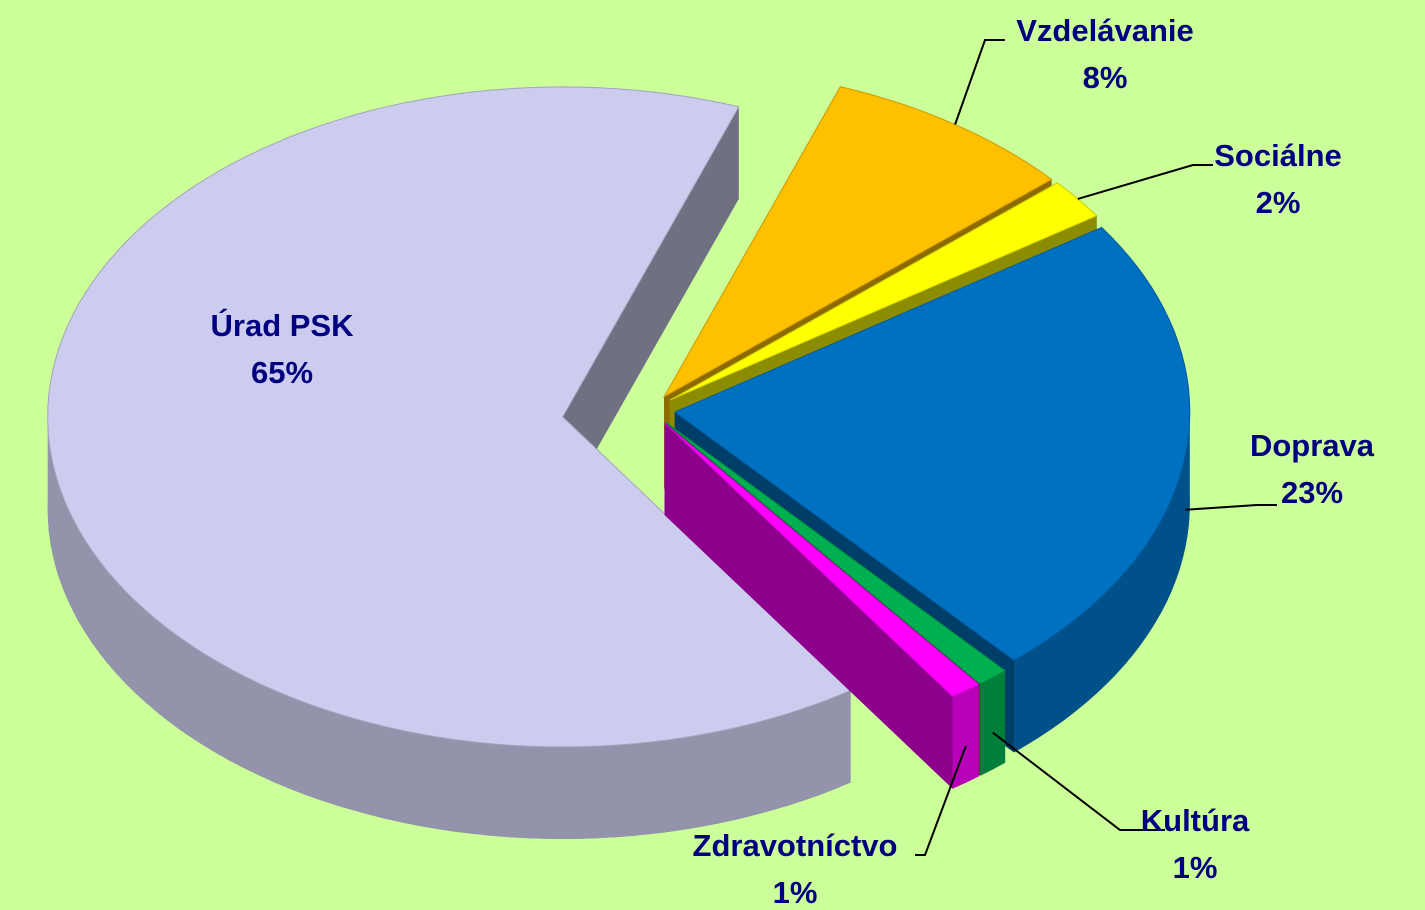 The height and width of the screenshot is (910, 1425). What do you see at coordinates (795, 845) in the screenshot?
I see `slice-label: Zdravotníctvo` at bounding box center [795, 845].